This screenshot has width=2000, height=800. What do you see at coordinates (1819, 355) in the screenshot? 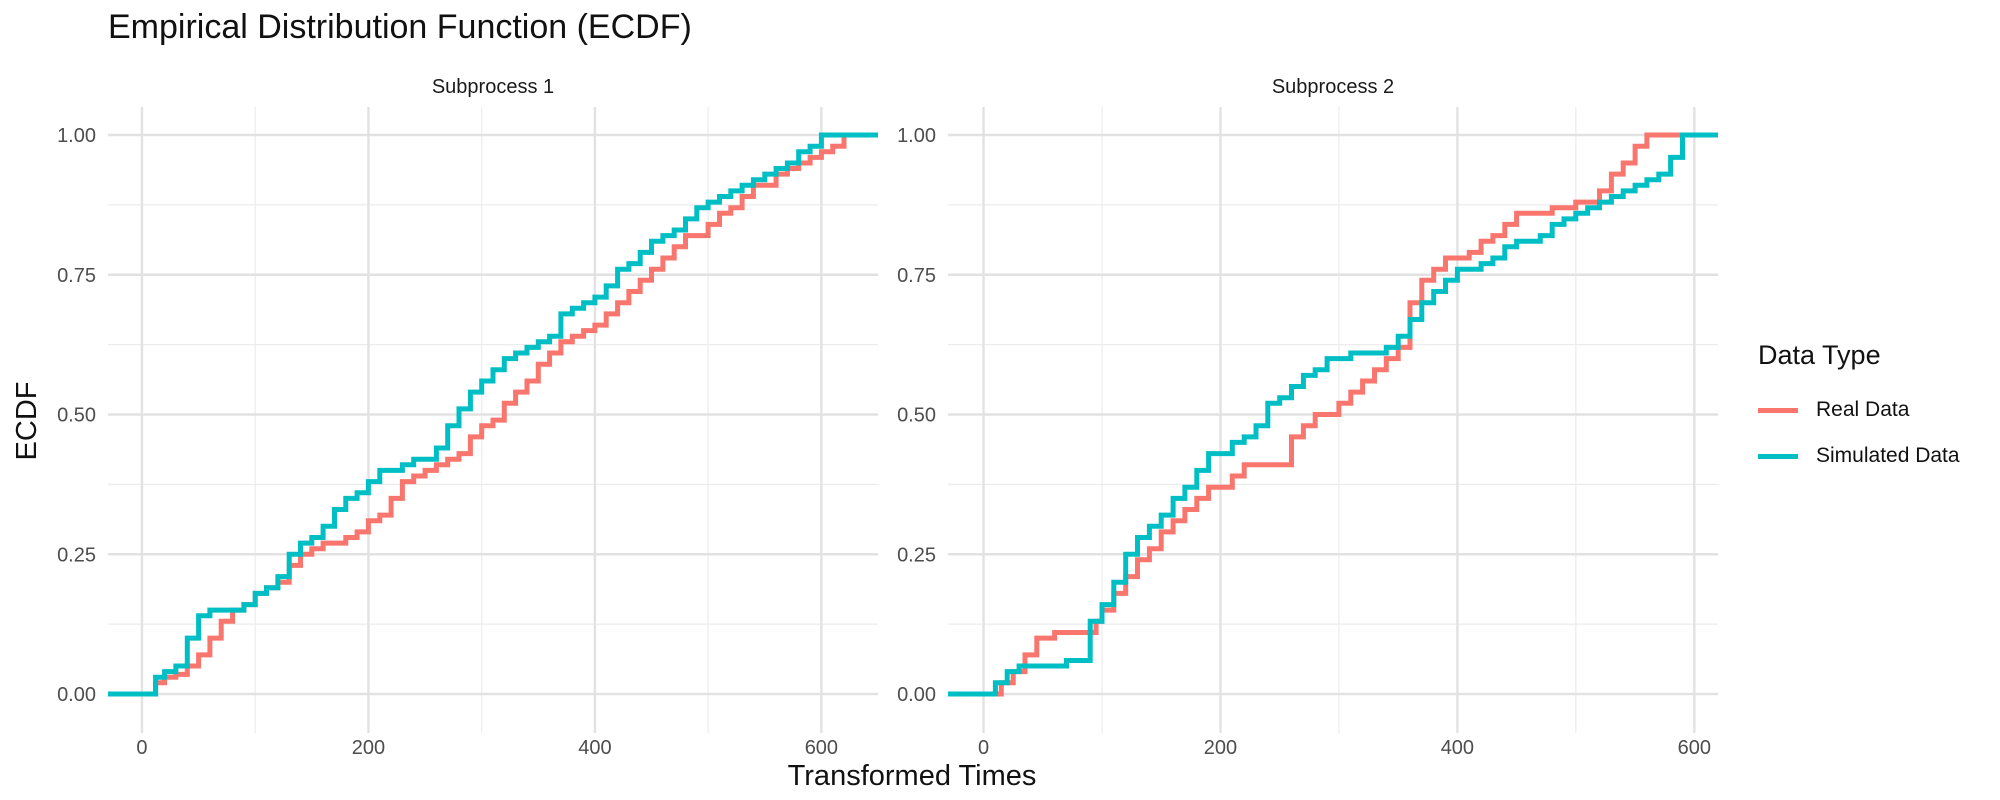
I see `legend-title: Data Type` at bounding box center [1819, 355].